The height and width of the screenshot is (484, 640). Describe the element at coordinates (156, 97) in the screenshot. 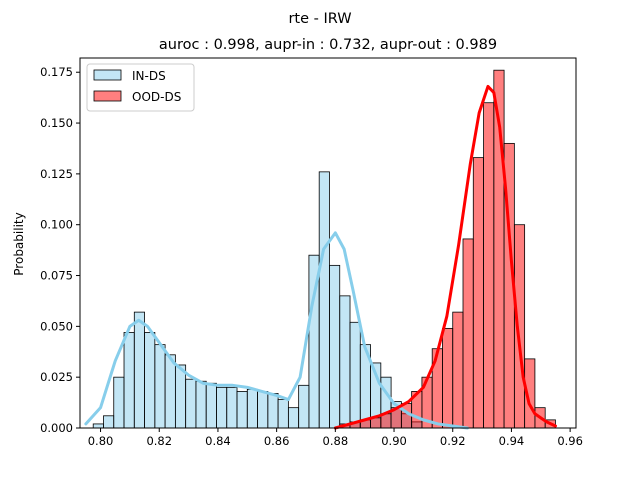

I see `legend-label-1: OOD-DS` at that location.